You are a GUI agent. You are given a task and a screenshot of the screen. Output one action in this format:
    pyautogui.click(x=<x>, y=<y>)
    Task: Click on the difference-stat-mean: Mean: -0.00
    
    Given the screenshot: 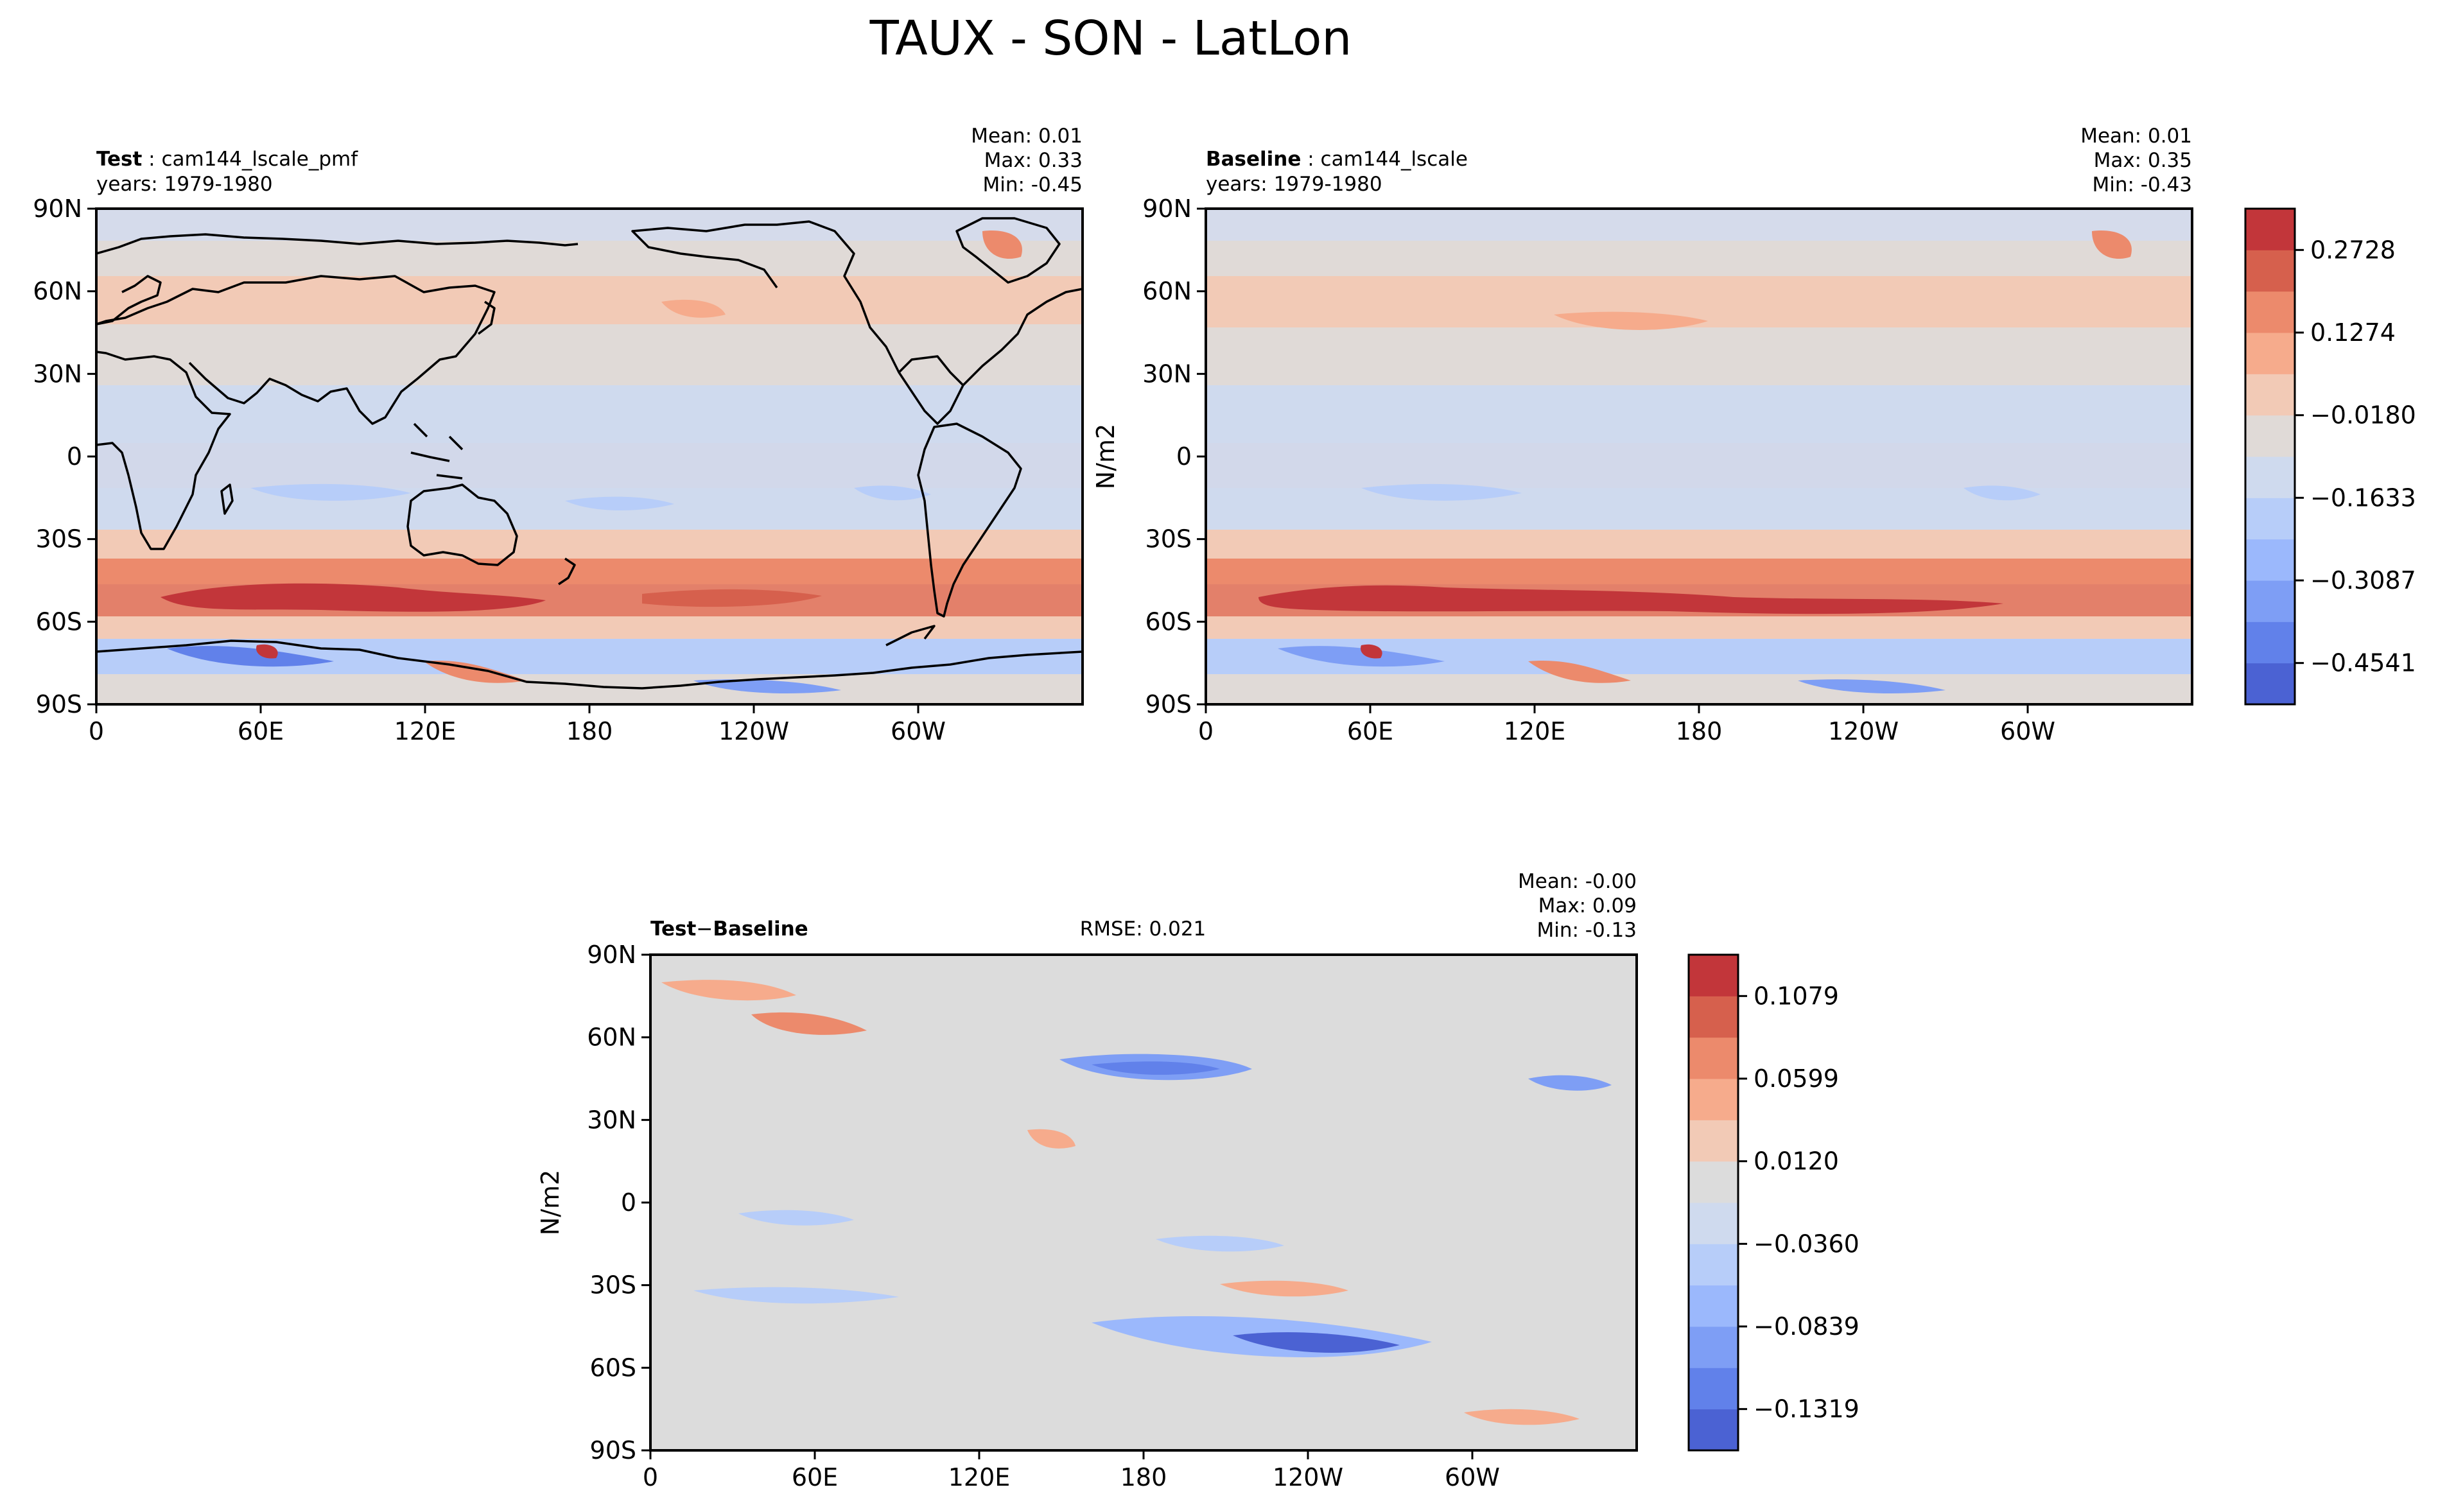 What is the action you would take?
    pyautogui.click(x=1577, y=881)
    